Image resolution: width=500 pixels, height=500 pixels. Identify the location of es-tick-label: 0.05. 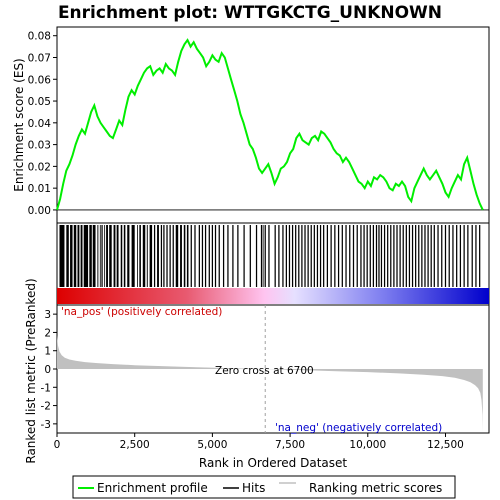
(39, 102).